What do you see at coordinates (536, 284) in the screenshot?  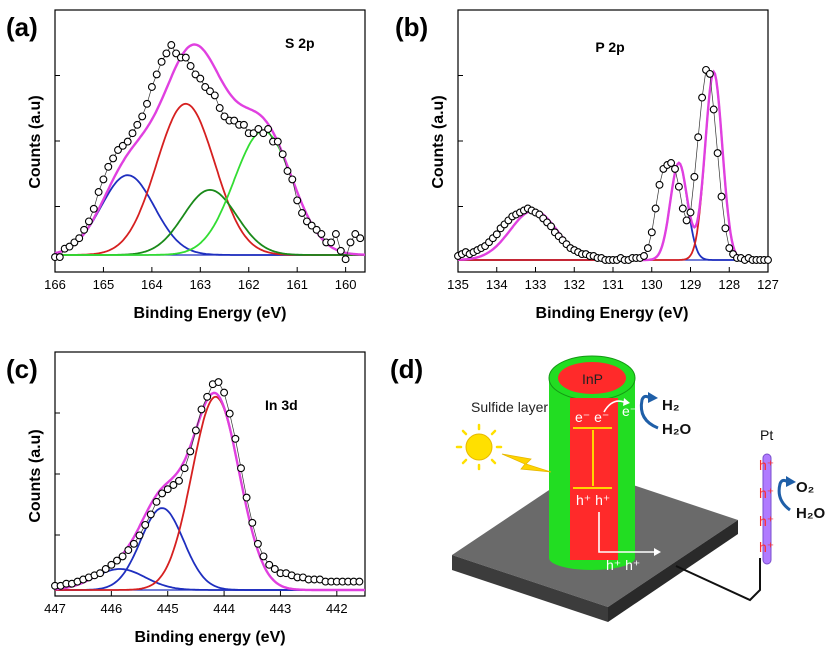 I see `x-tick-label: 133` at bounding box center [536, 284].